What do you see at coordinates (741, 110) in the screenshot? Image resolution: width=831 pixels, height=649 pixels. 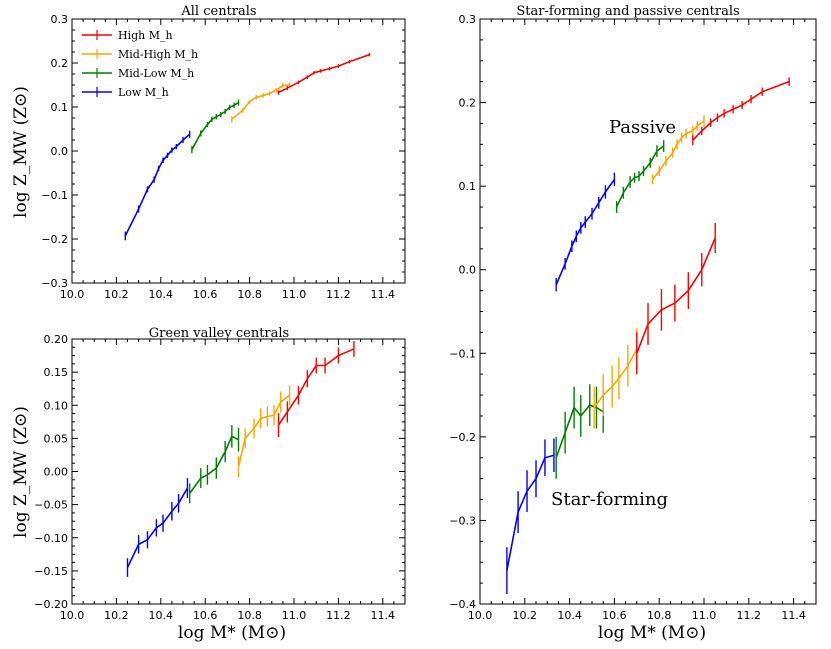 I see `passive-high-m-h-line` at bounding box center [741, 110].